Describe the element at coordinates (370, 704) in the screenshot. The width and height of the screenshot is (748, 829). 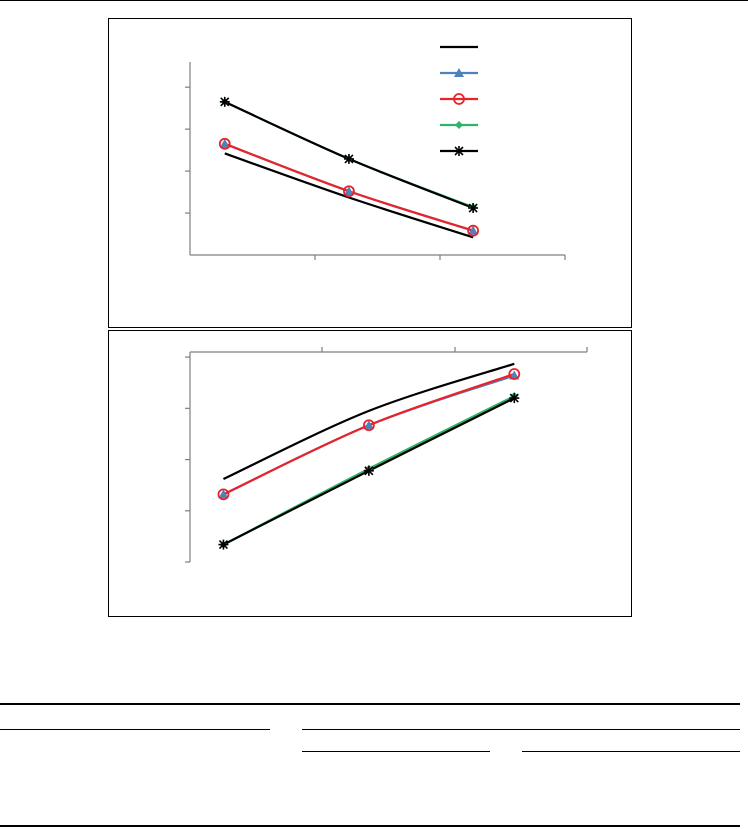
I see `table-top-rule` at that location.